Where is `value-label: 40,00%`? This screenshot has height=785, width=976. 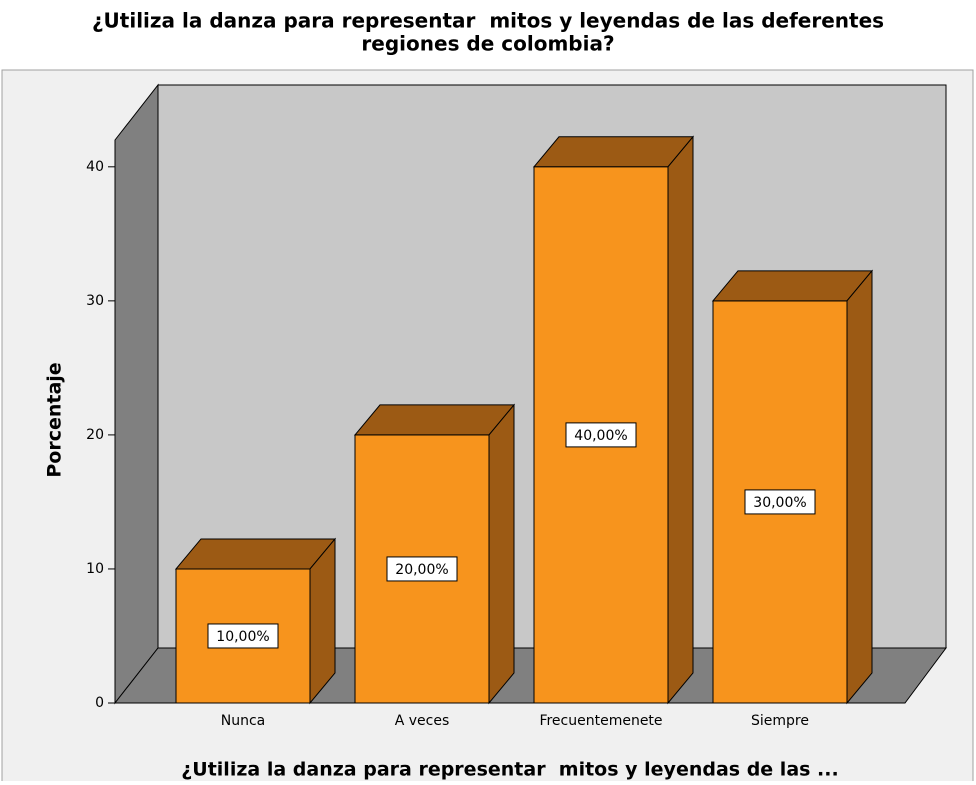
value-label: 40,00% is located at coordinates (600, 436).